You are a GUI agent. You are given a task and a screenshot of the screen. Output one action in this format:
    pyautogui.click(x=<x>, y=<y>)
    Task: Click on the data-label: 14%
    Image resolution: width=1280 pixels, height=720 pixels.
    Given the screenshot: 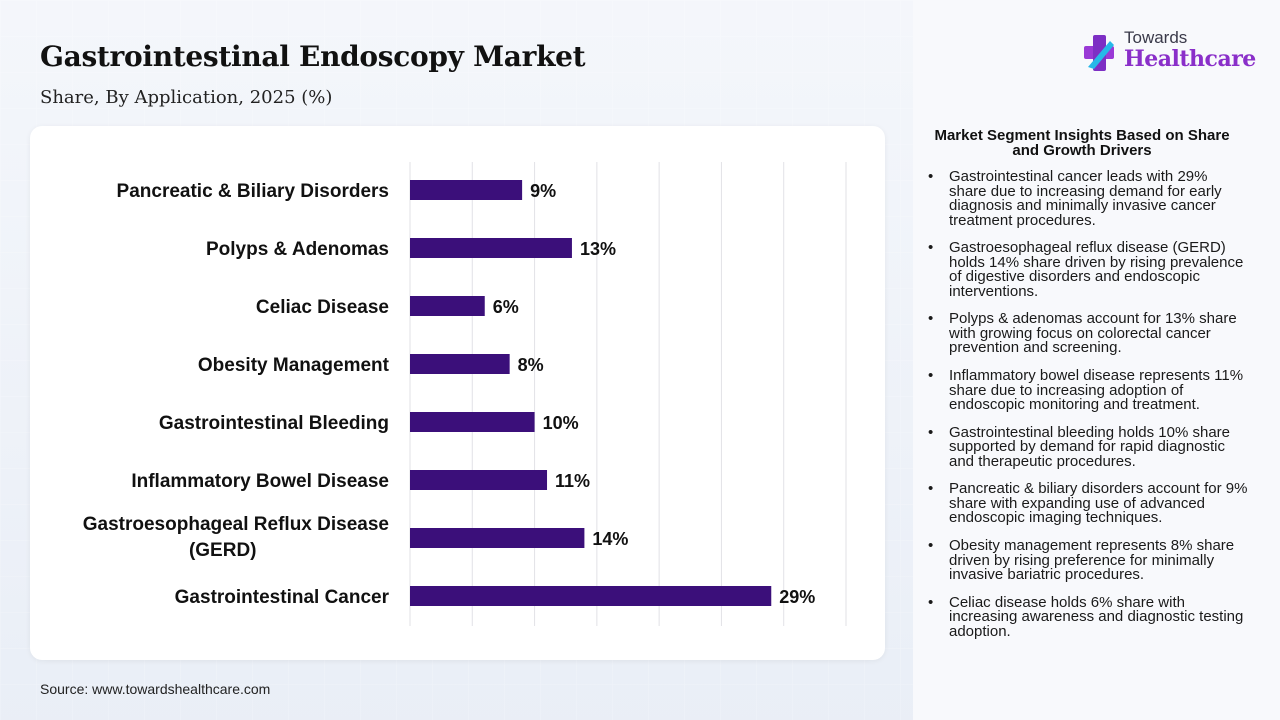 What is the action you would take?
    pyautogui.click(x=610, y=539)
    